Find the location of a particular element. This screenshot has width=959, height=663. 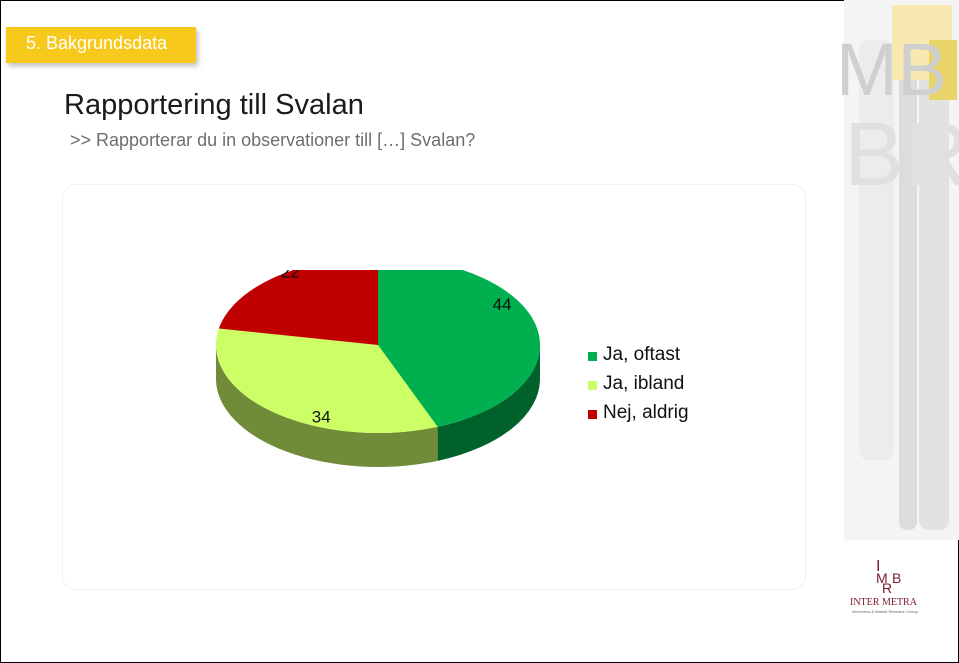

section-tag: 5. Bakgrundsdata is located at coordinates (101, 45).